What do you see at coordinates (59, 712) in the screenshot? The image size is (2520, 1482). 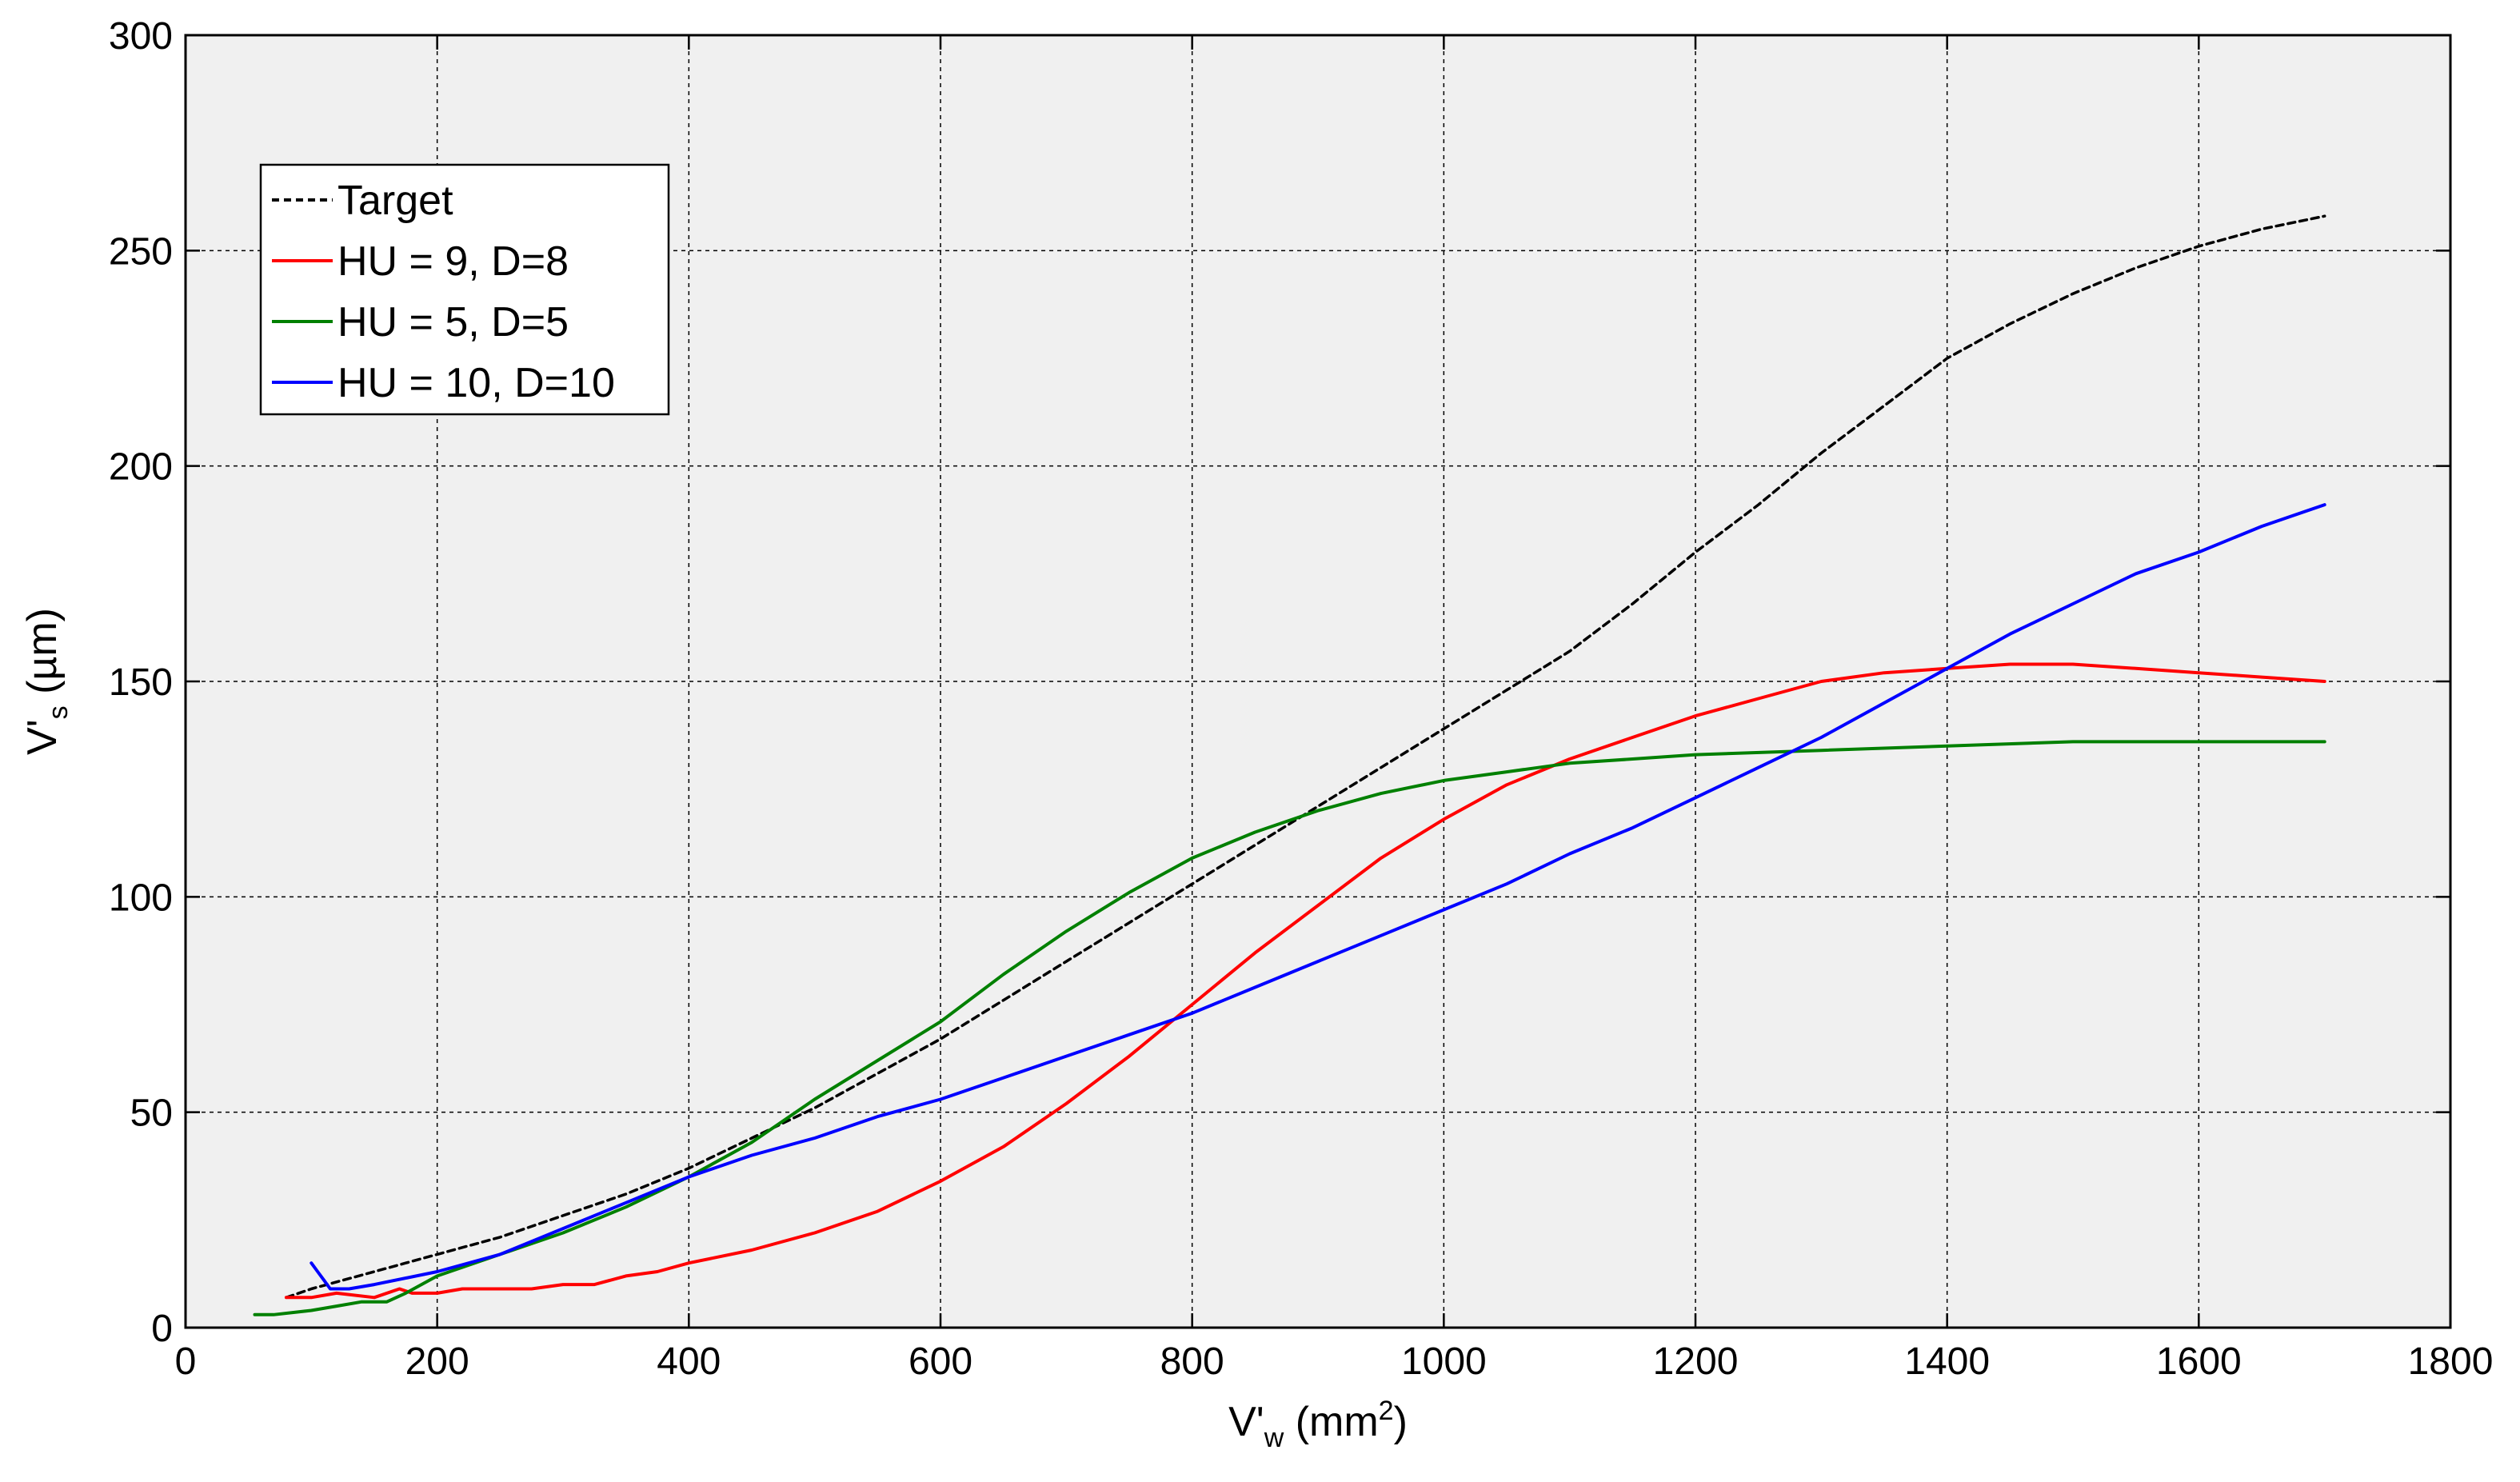 I see `y-axis-title-sub: s` at bounding box center [59, 712].